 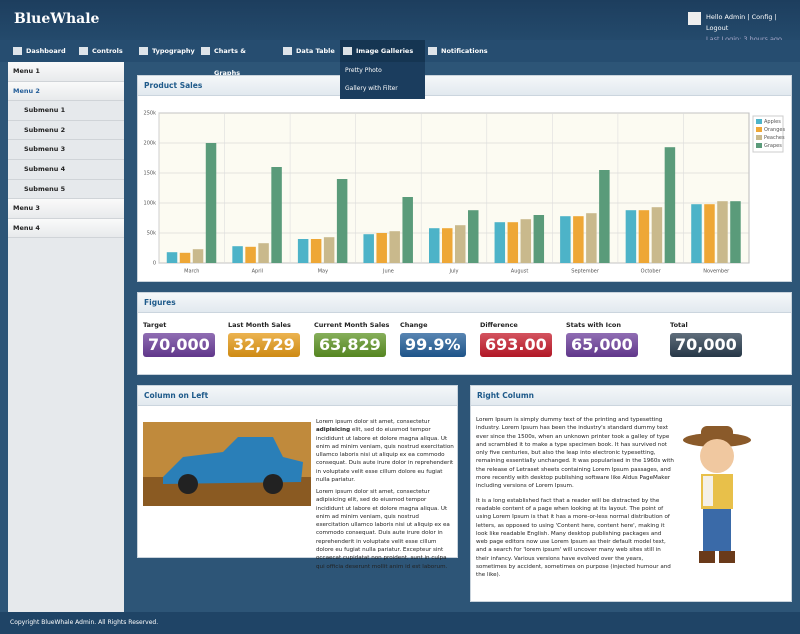 What do you see at coordinates (373, 422) in the screenshot?
I see `text: Lorem ipsum dolor sit amet, consectetur` at bounding box center [373, 422].